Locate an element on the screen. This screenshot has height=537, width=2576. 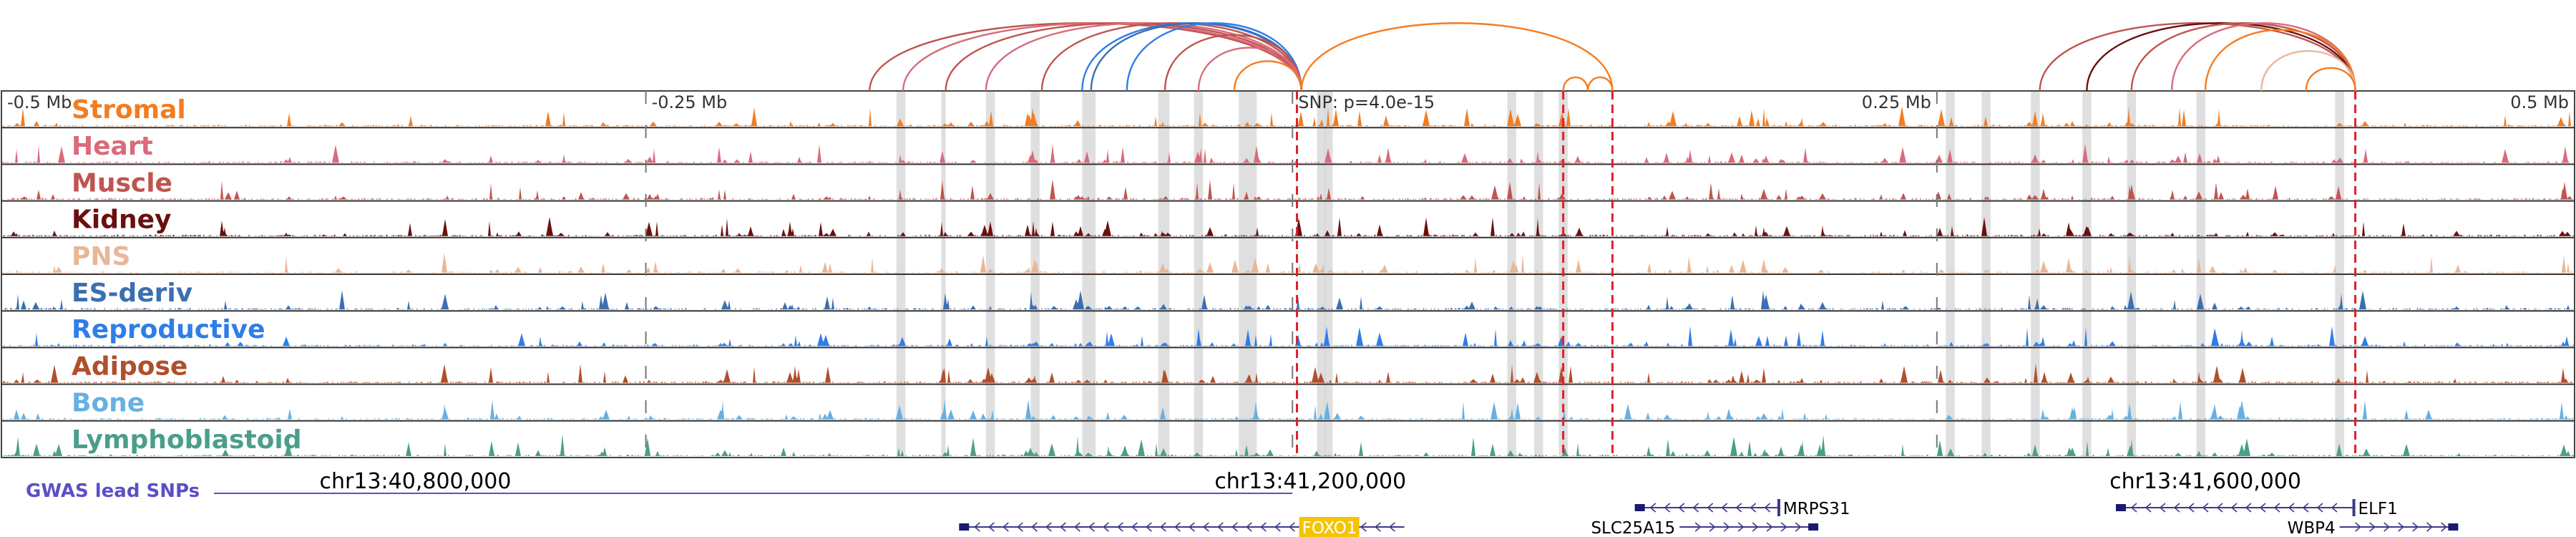
gene-label: SLC25A15 is located at coordinates (1633, 528).